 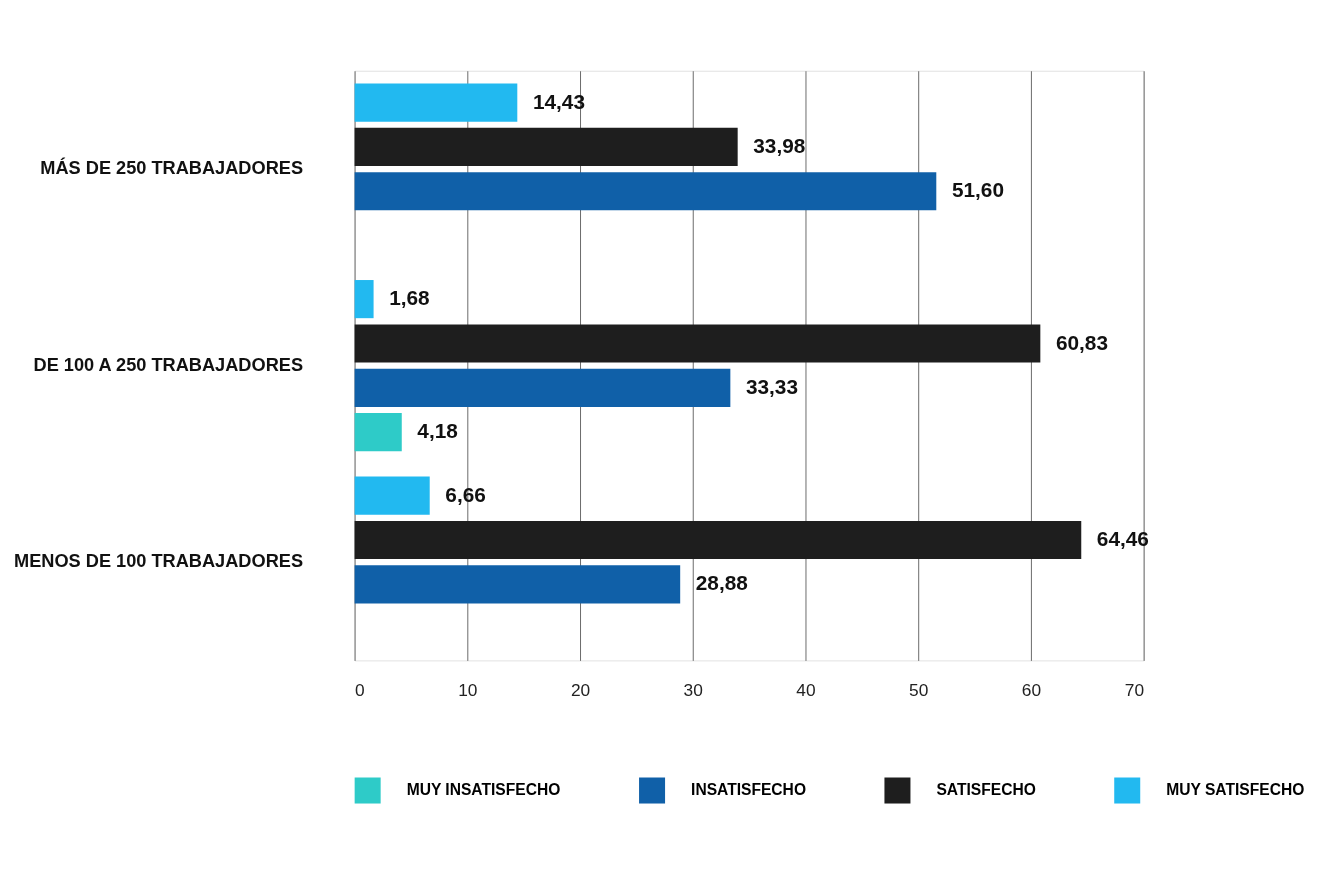 I want to click on legend-label: INSATISFECHO, so click(x=749, y=789).